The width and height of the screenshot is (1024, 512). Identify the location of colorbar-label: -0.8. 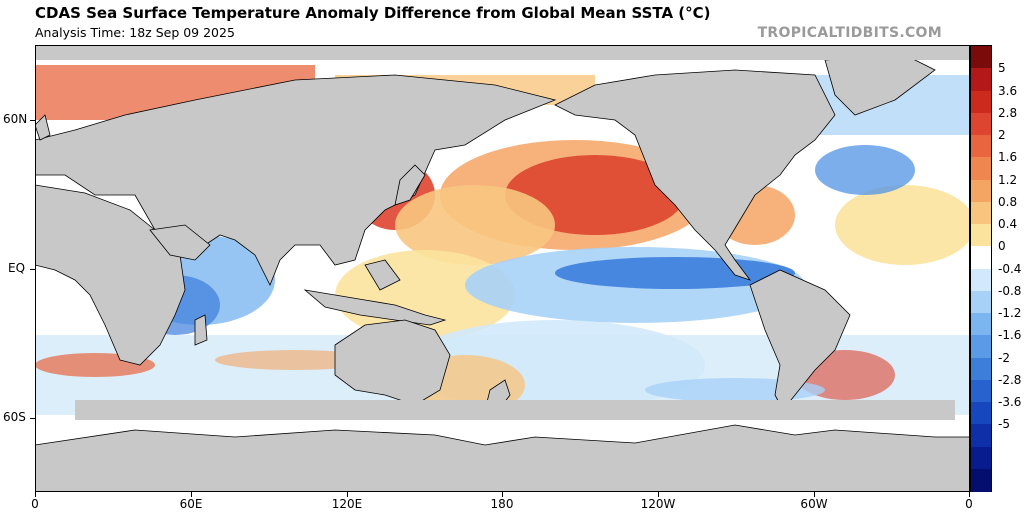
(1010, 290).